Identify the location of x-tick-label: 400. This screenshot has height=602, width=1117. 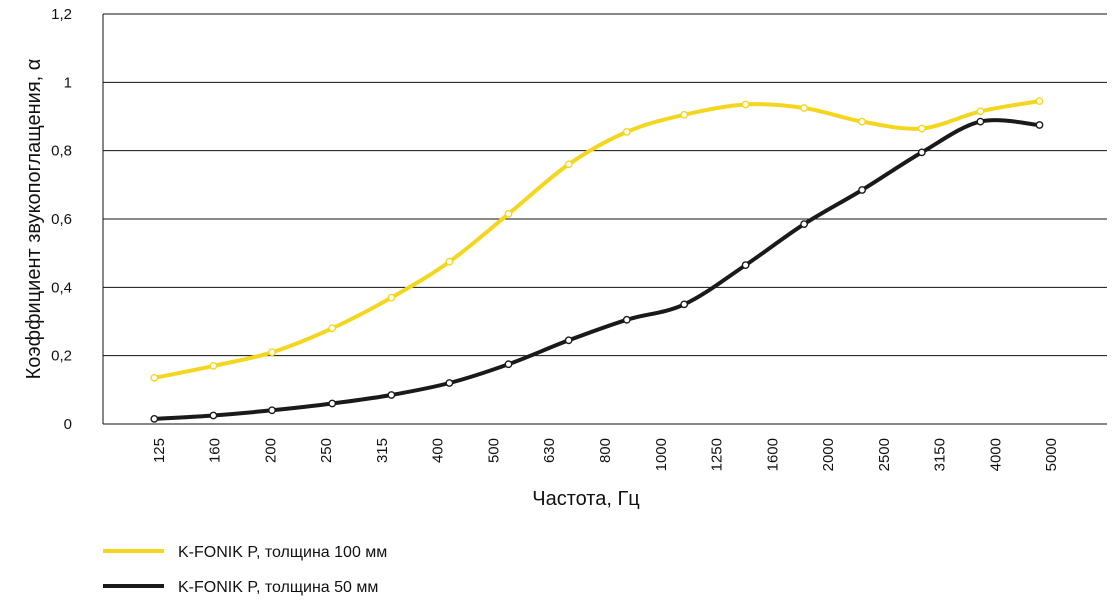
(438, 450).